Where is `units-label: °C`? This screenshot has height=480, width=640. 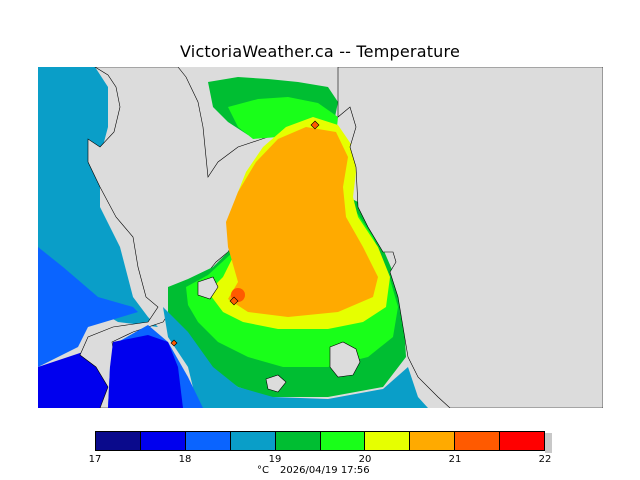 units-label: °C is located at coordinates (263, 470).